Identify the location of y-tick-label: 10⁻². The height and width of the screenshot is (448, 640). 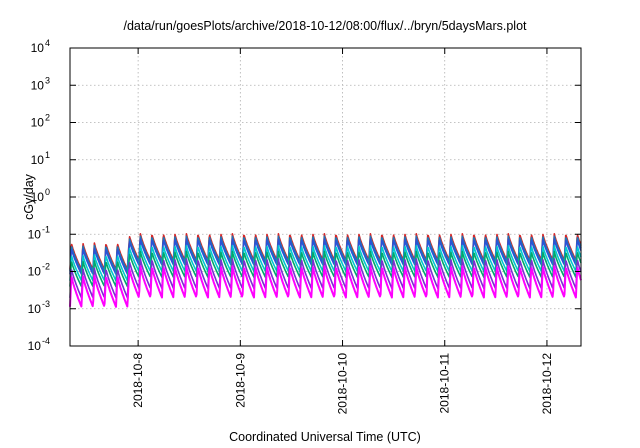
(39, 270).